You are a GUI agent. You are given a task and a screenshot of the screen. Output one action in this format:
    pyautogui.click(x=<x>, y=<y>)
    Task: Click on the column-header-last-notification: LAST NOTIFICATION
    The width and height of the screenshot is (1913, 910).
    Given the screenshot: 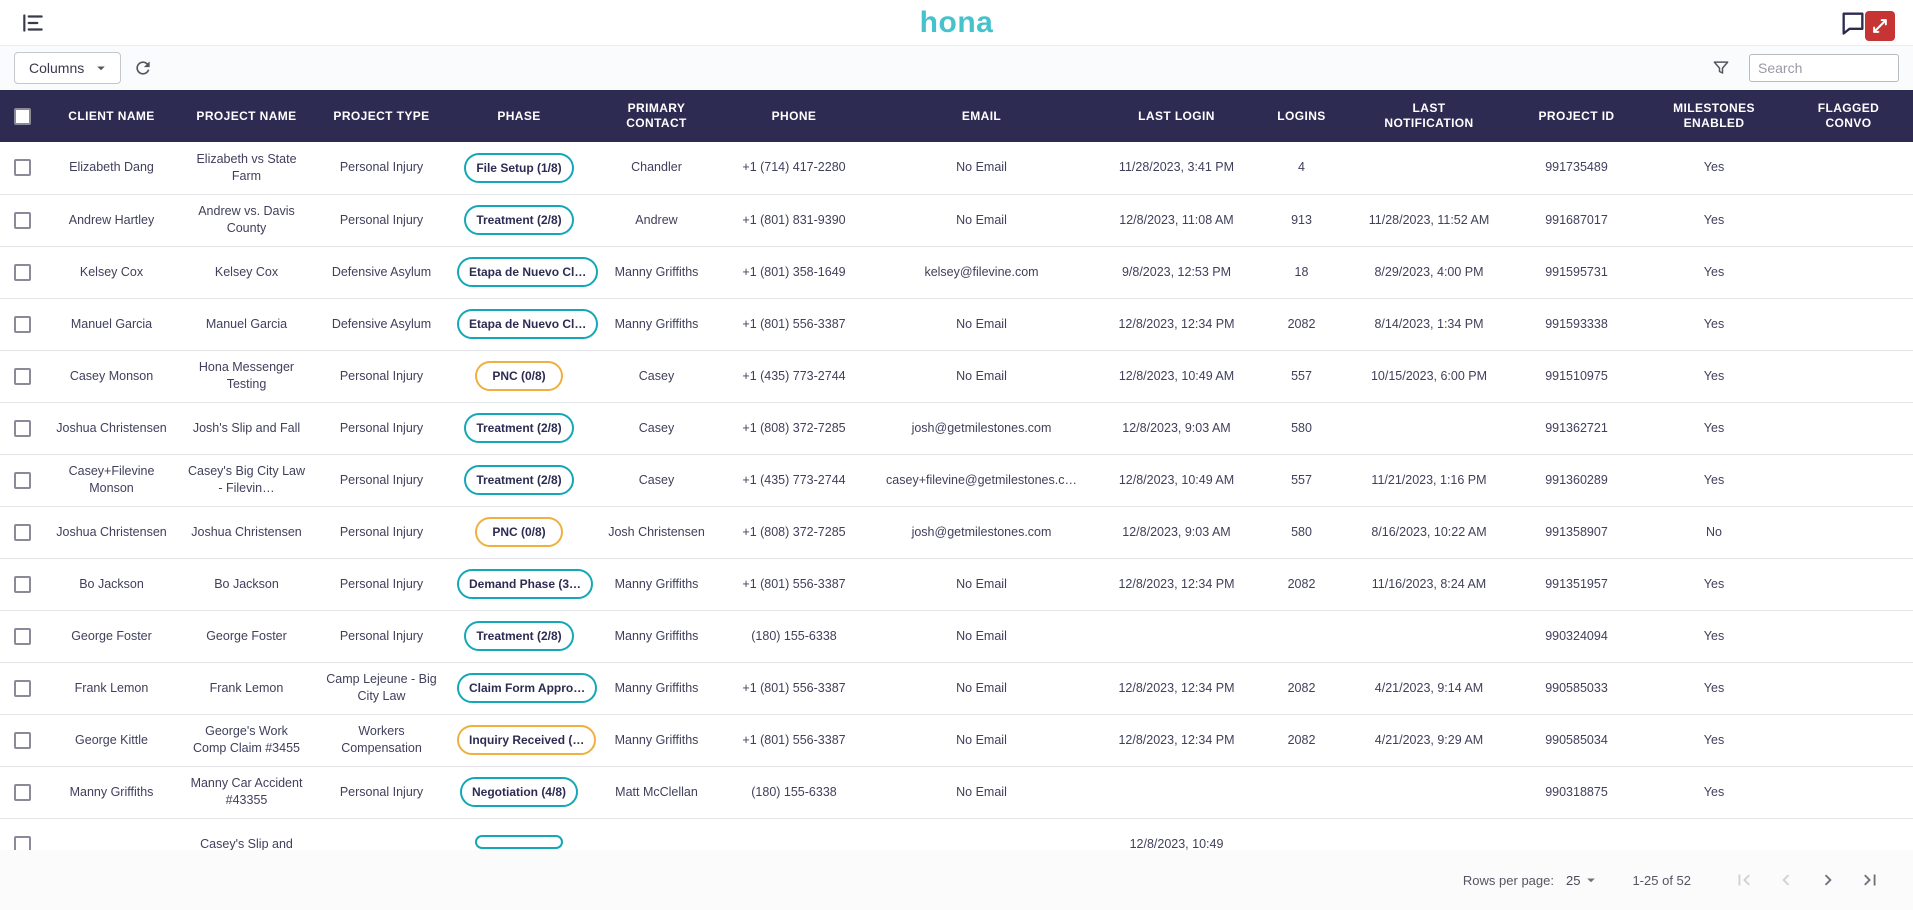 What is the action you would take?
    pyautogui.click(x=1429, y=116)
    